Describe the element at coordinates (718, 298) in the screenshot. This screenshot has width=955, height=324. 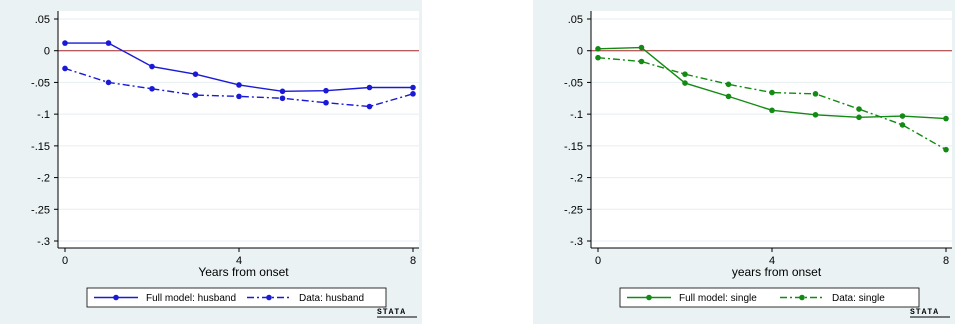
I see `legend-label: Full model: single` at that location.